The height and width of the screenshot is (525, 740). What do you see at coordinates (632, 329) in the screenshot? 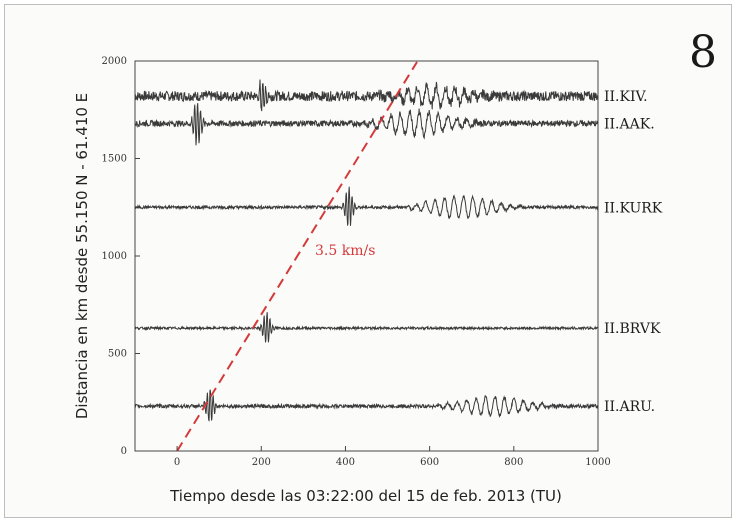
I see `station-label: II.BRVK` at bounding box center [632, 329].